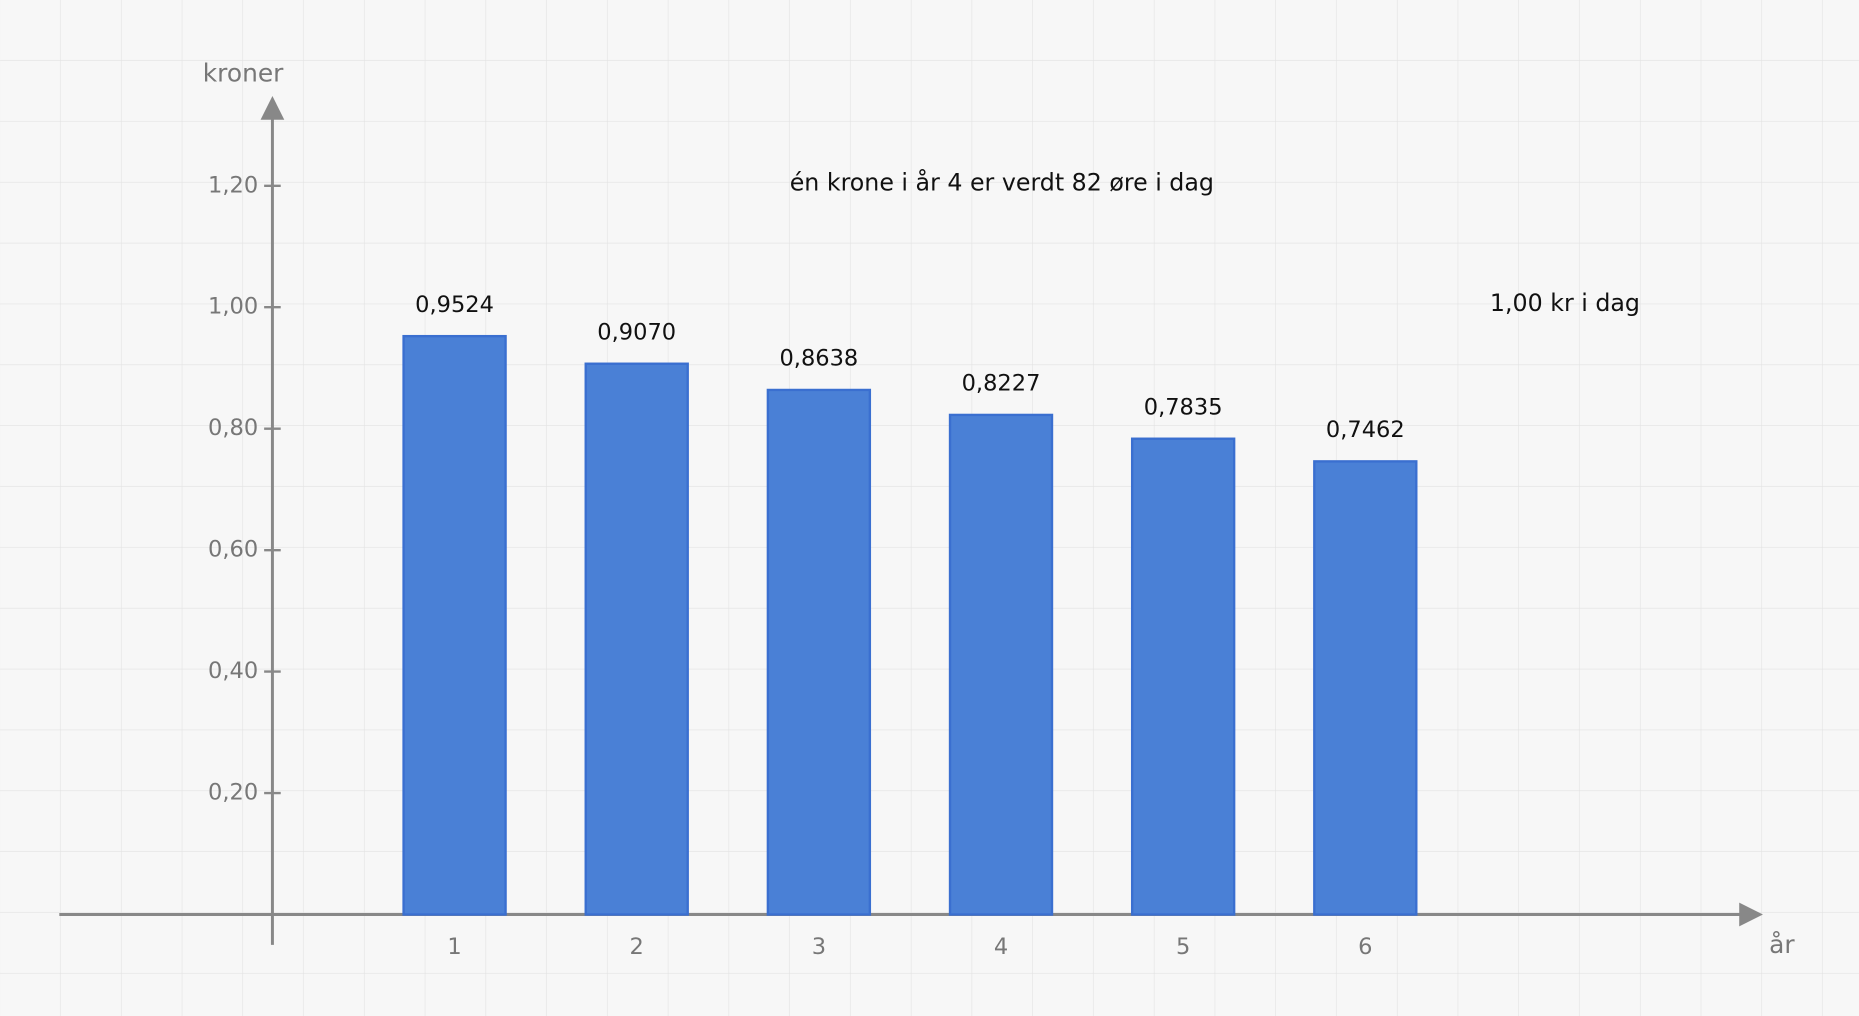  What do you see at coordinates (819, 947) in the screenshot?
I see `x-tick-label: 3` at bounding box center [819, 947].